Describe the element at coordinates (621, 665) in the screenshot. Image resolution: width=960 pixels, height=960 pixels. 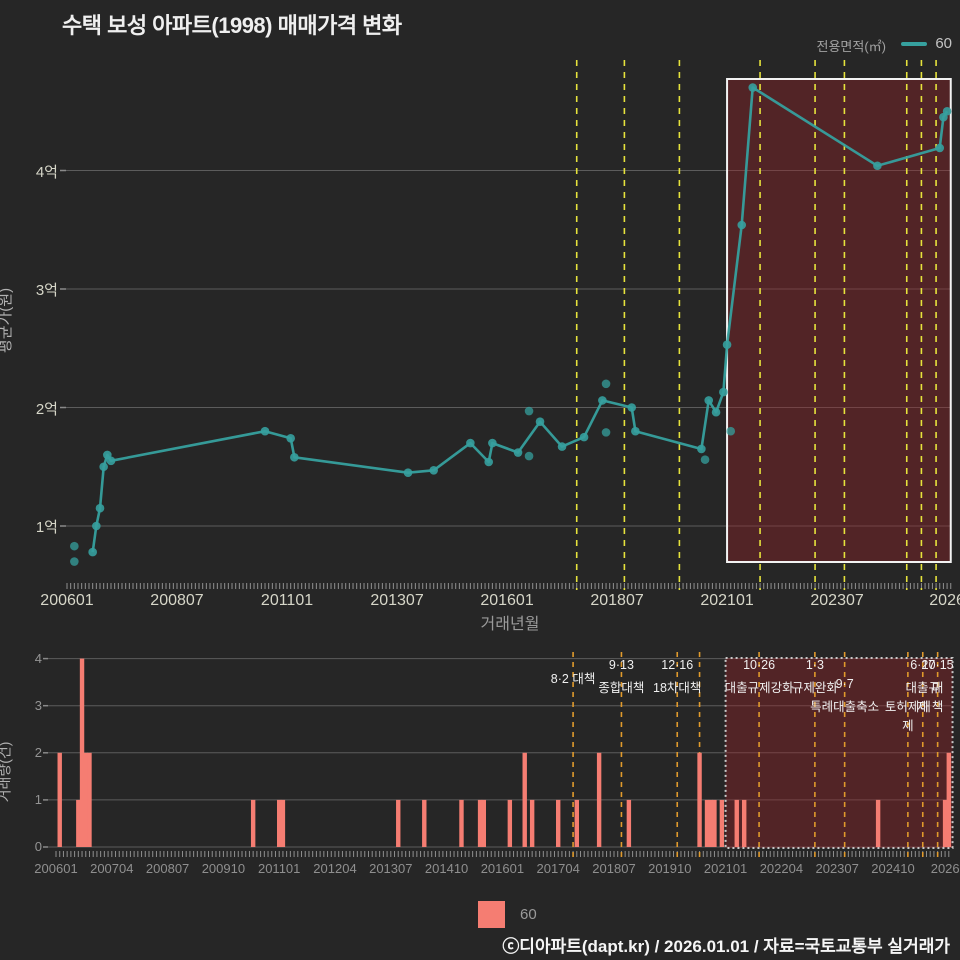
I see `policy-label: 9·13` at that location.